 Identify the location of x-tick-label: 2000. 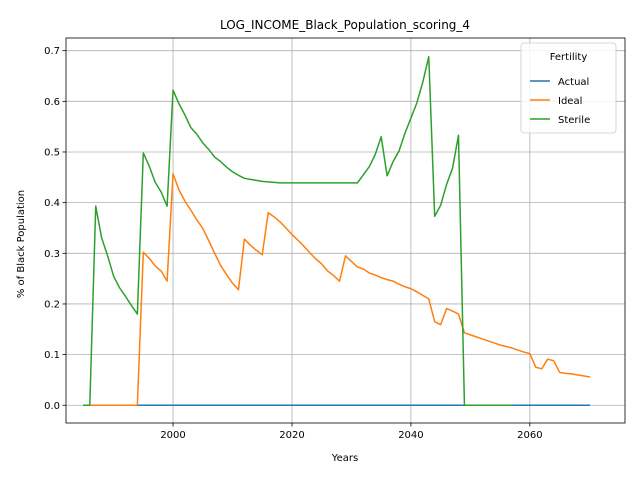
(172, 435).